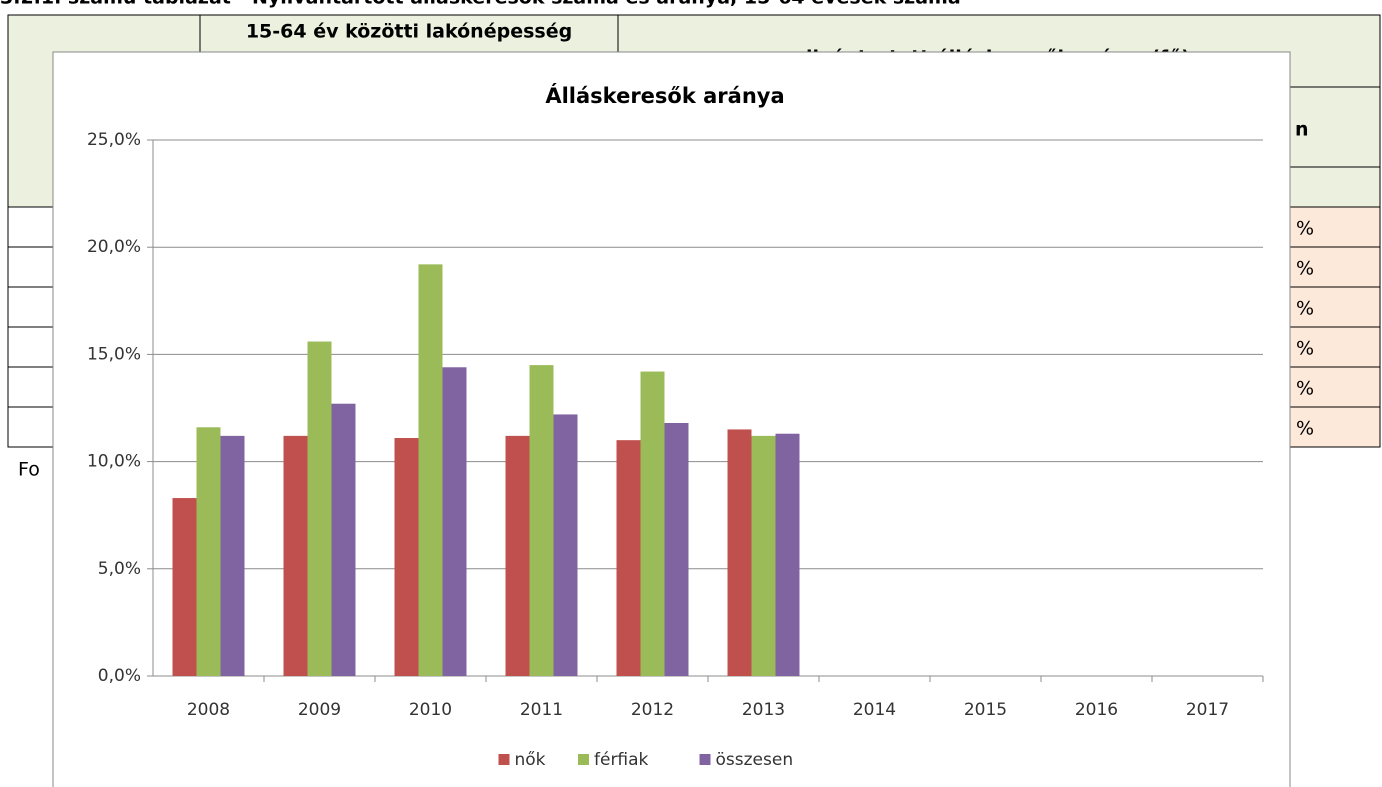 Image resolution: width=1382 pixels, height=787 pixels. I want to click on legend-label: nők, so click(530, 760).